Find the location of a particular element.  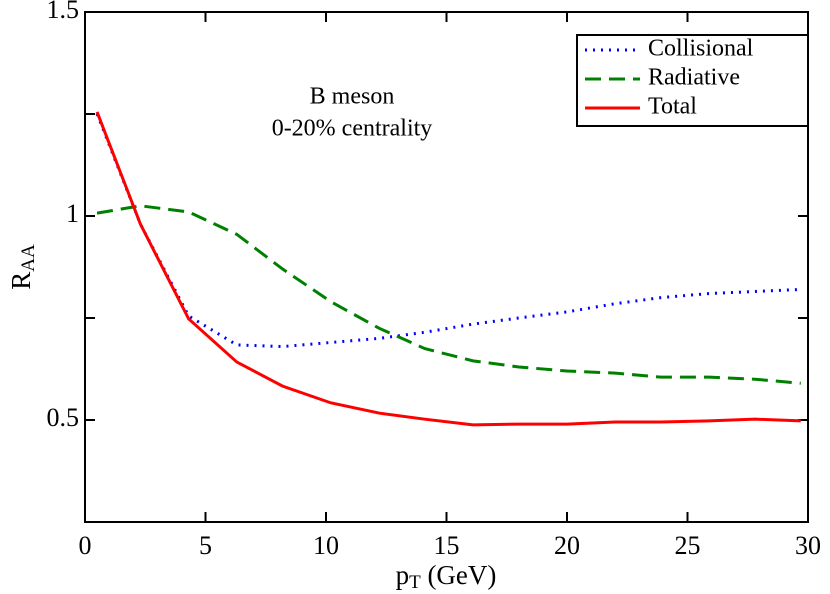

x-axis-label: pT (GeV) is located at coordinates (446, 576).